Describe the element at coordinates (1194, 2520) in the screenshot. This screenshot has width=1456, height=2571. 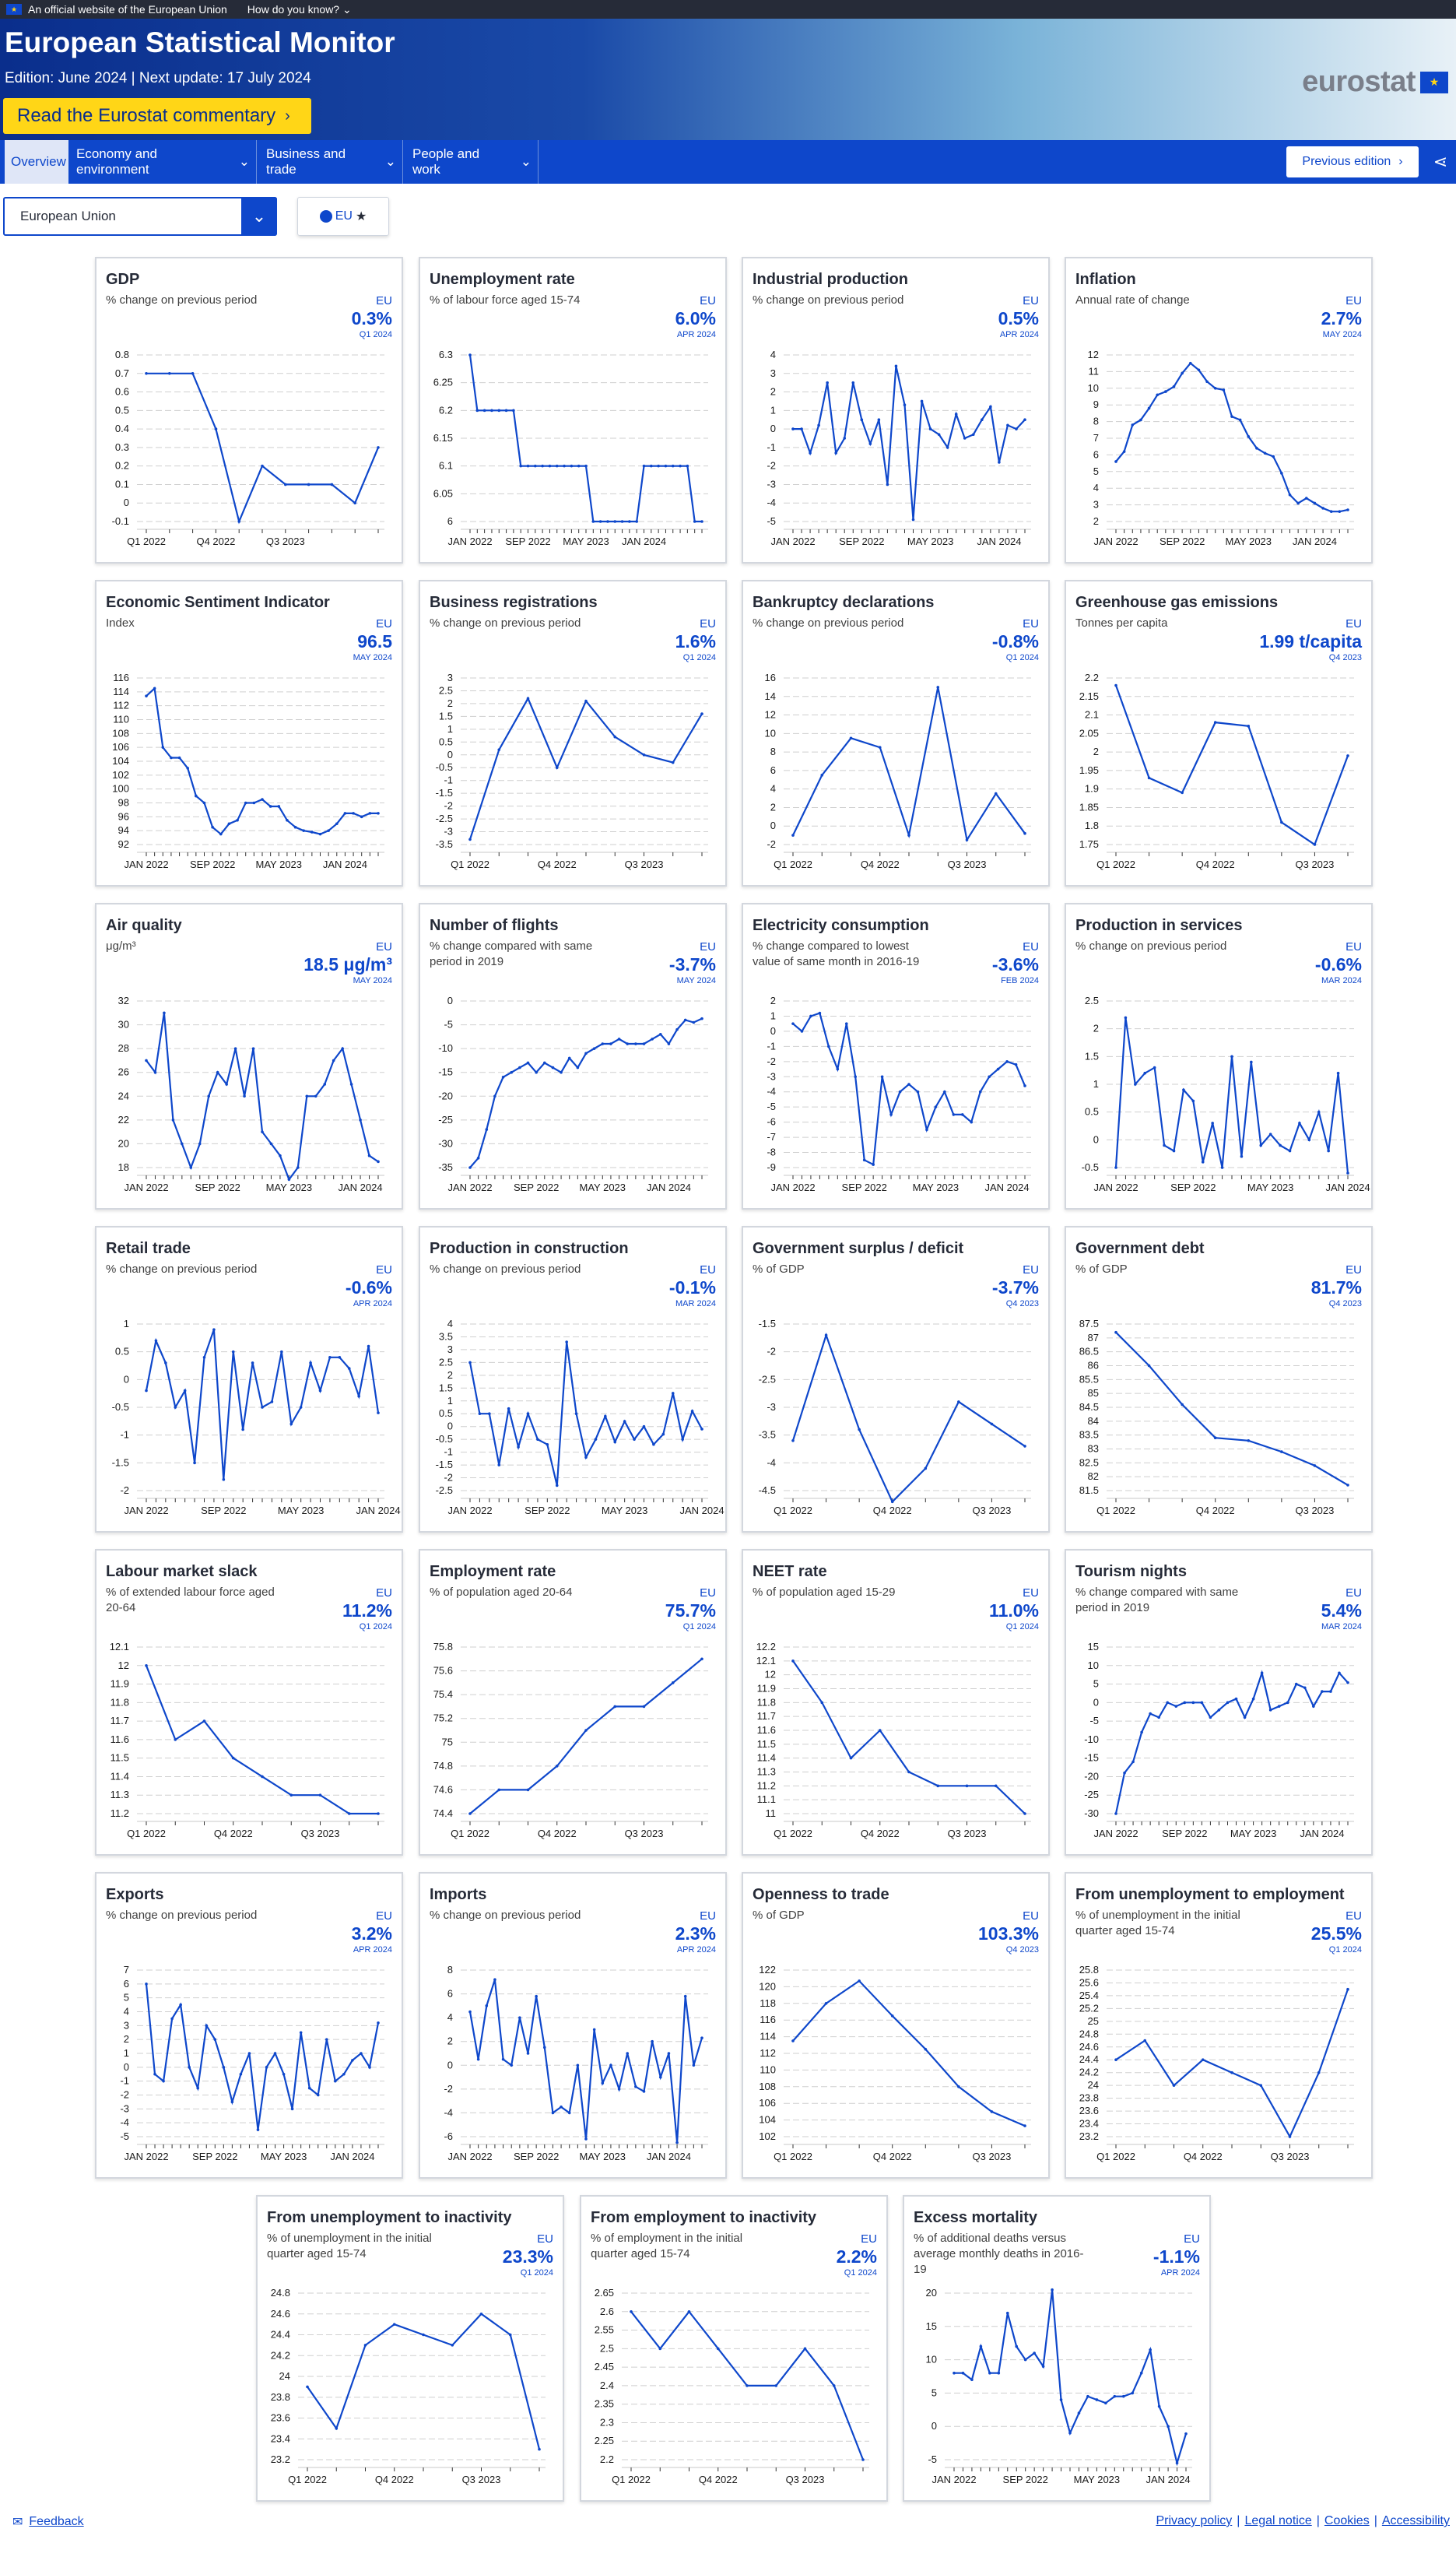
I see `privacy-policy-link: Privacy policy` at that location.